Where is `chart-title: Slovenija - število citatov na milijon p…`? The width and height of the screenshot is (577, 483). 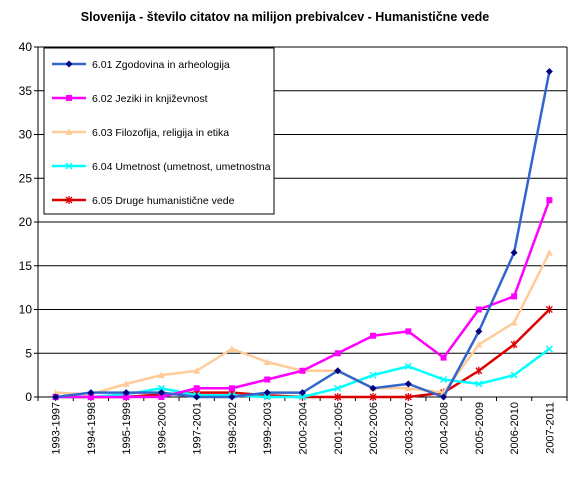 chart-title: Slovenija - število citatov na milijon p… is located at coordinates (285, 17).